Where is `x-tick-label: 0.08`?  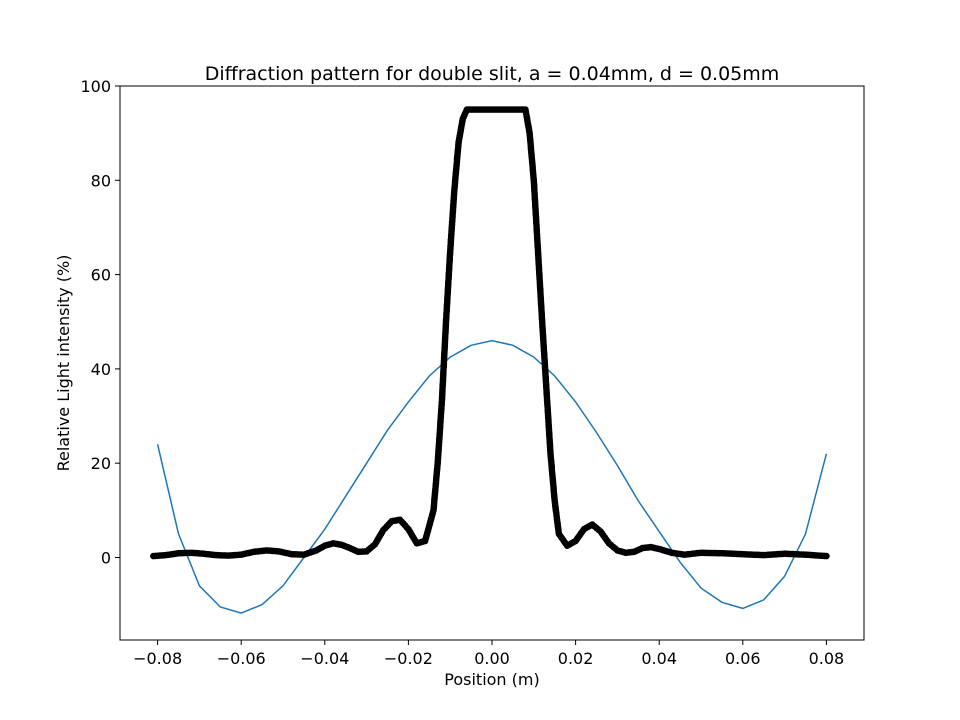
x-tick-label: 0.08 is located at coordinates (827, 658).